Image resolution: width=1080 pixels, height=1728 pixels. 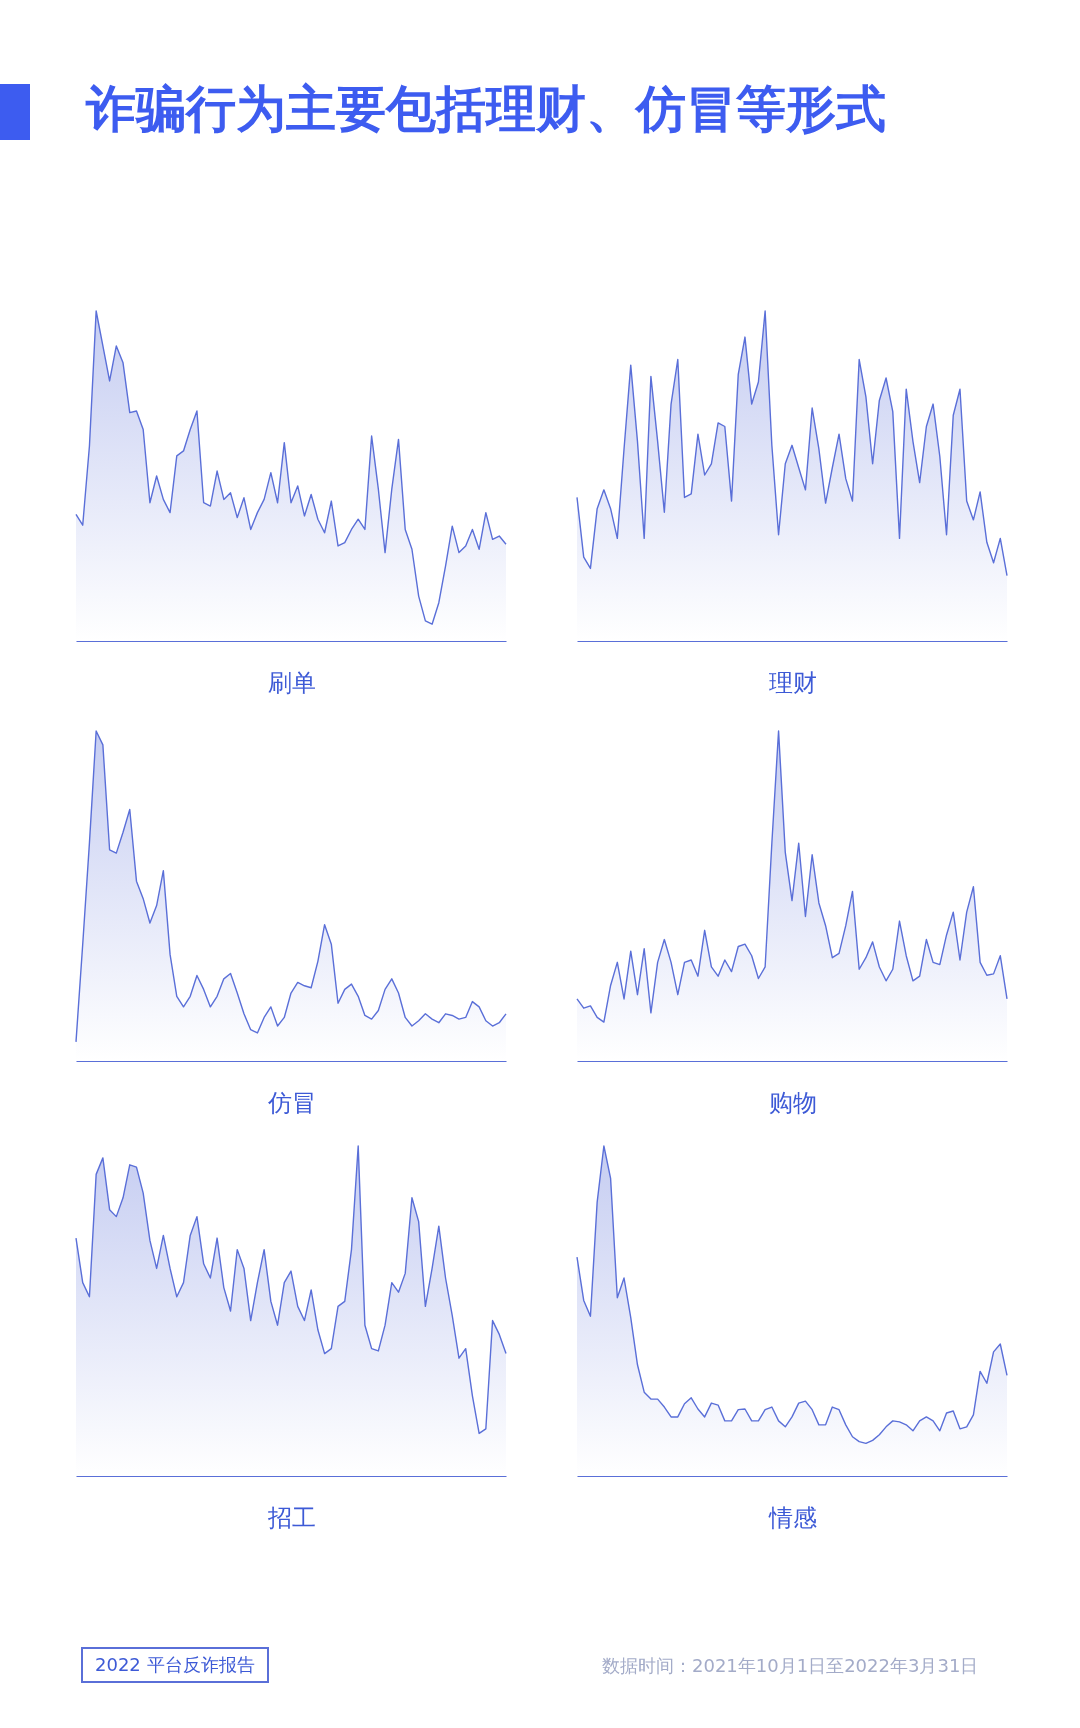 I want to click on x-axis-title: 情感, so click(x=792, y=1517).